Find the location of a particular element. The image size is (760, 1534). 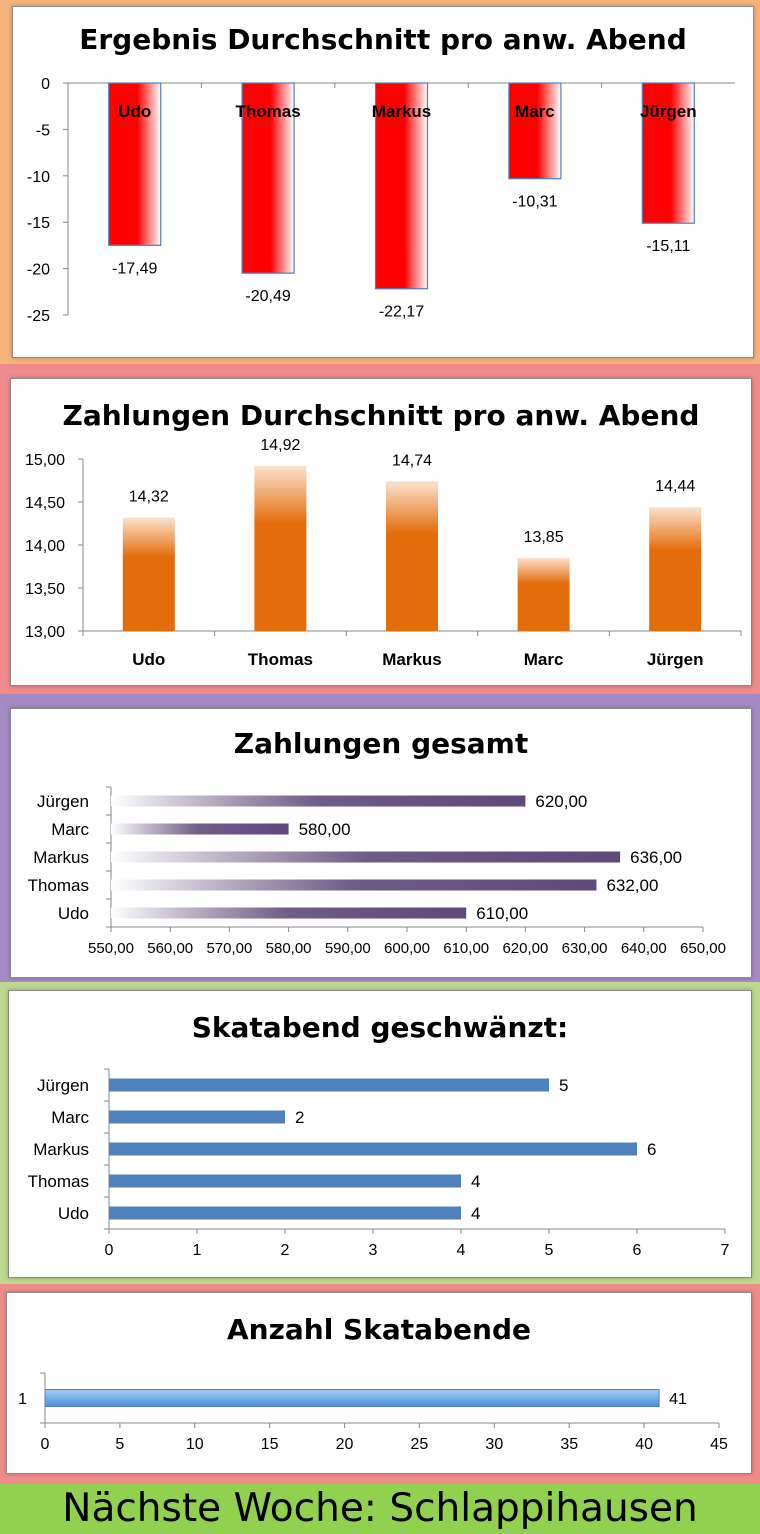

x-tick-label: 15 is located at coordinates (270, 1444).